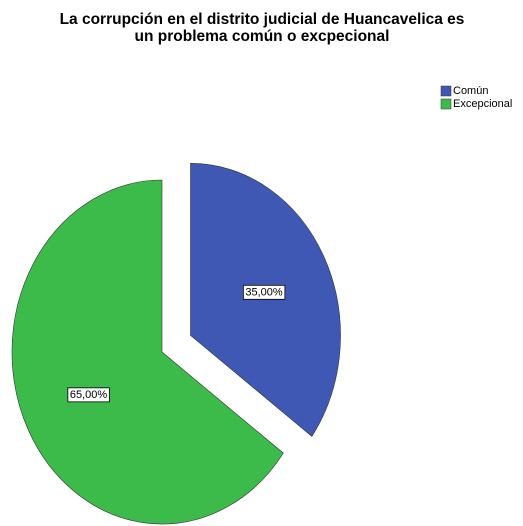 The height and width of the screenshot is (526, 523). I want to click on value-label: 65,00%, so click(89, 395).